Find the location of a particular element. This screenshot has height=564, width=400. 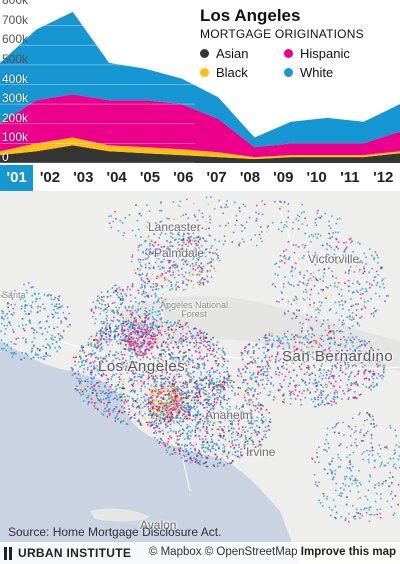

year-tab-2006: '06 is located at coordinates (183, 177).